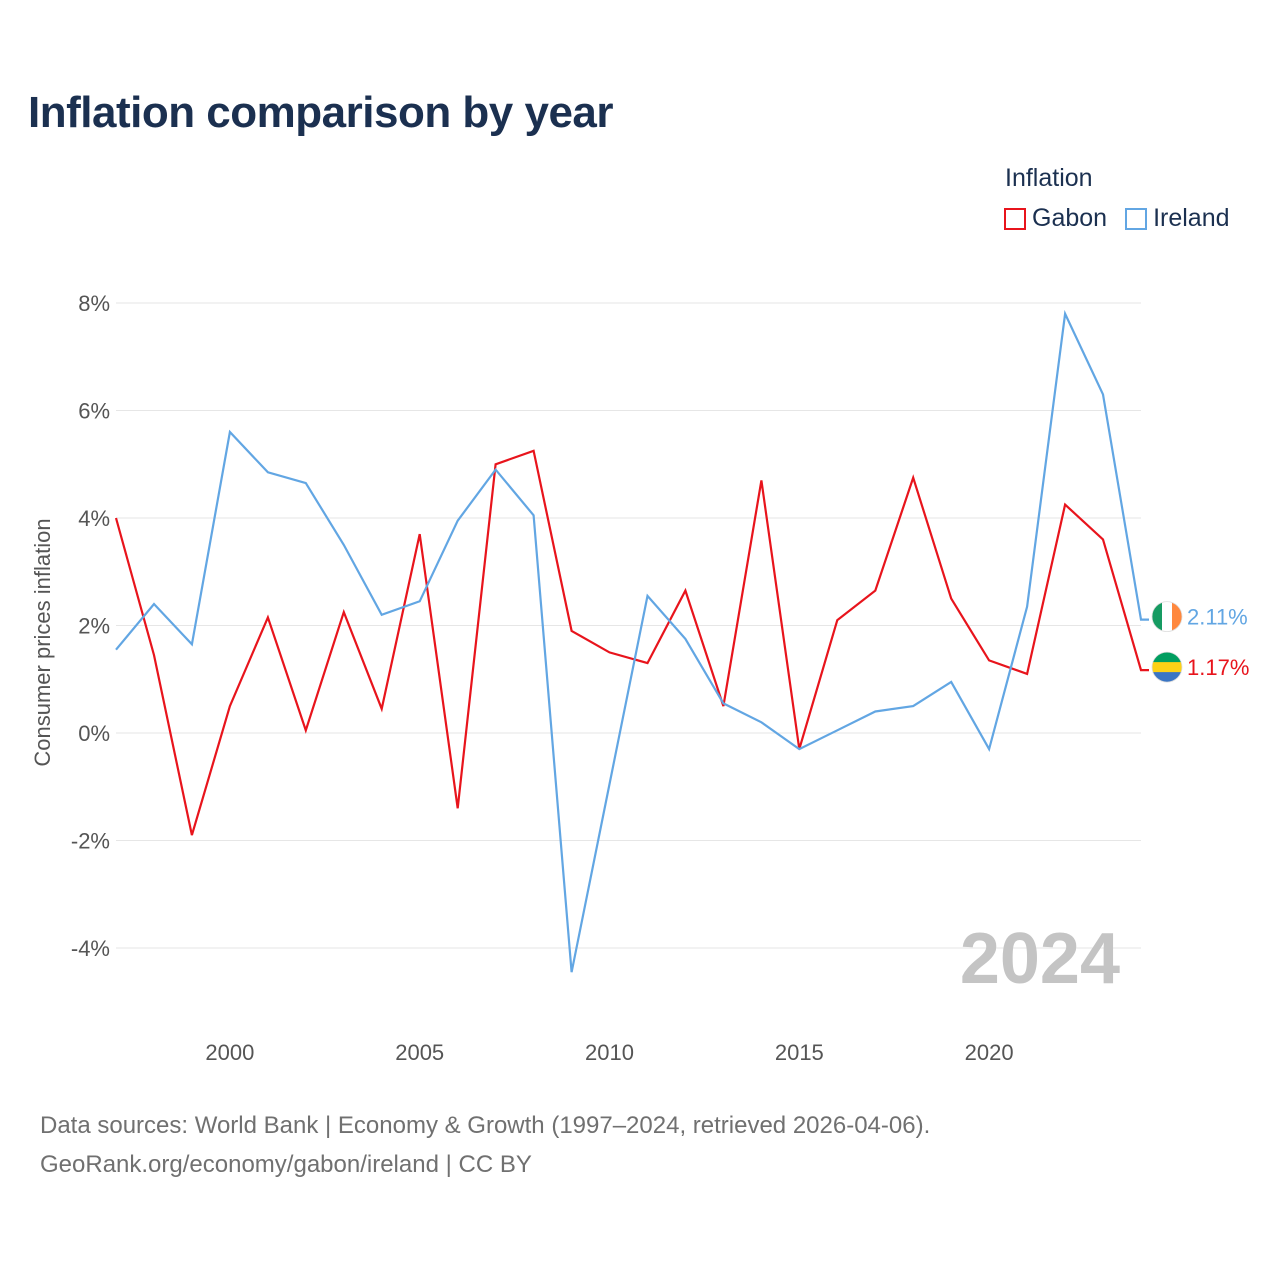 The width and height of the screenshot is (1280, 1280). What do you see at coordinates (1136, 218) in the screenshot?
I see `legend-swatch-ireland` at bounding box center [1136, 218].